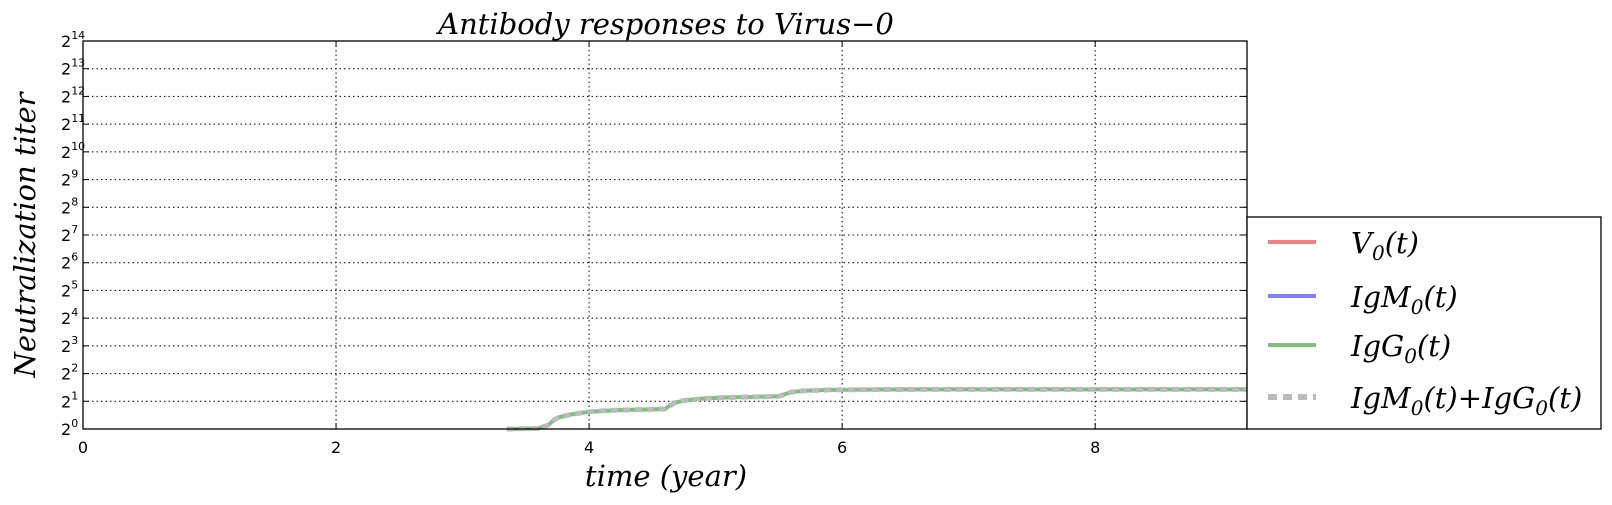 The image size is (1612, 505). What do you see at coordinates (69, 345) in the screenshot?
I see `y-tick-label: 23` at bounding box center [69, 345].